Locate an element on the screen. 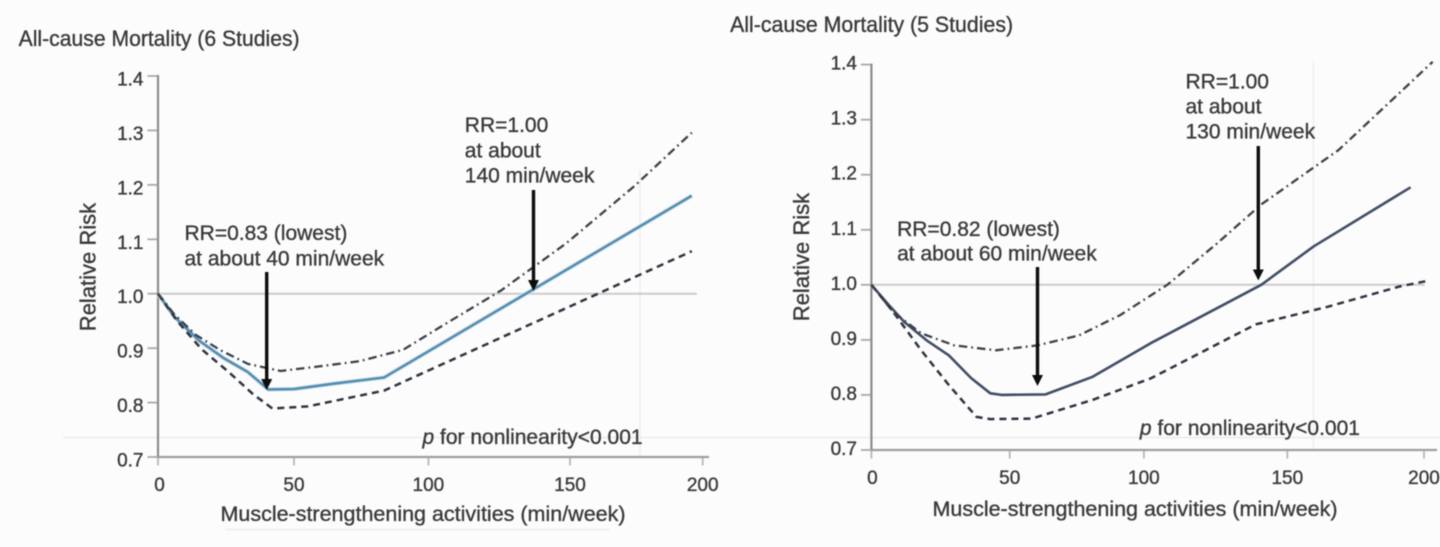 This screenshot has height=547, width=1440. svg-text:All-cause Mortality (6 Studies: All-cause Mortality (6 Studies) is located at coordinates (159, 38).